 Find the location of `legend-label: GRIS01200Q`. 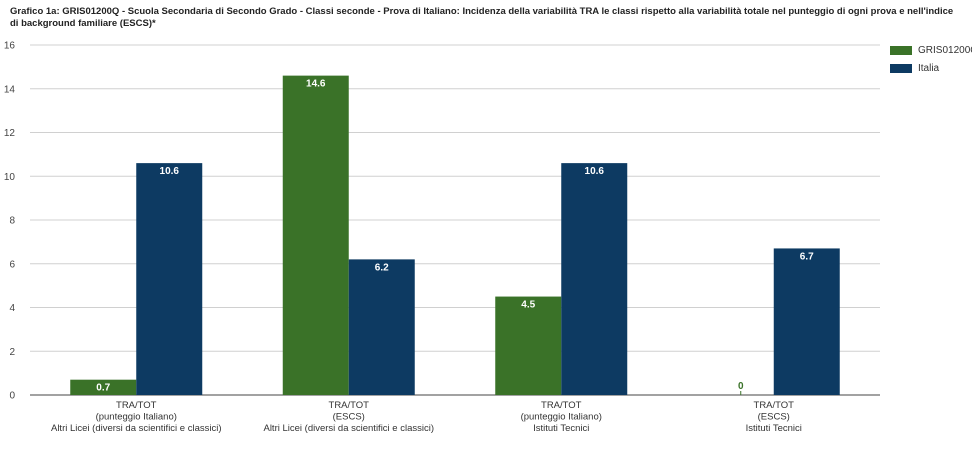

legend-label: GRIS01200Q is located at coordinates (945, 50).